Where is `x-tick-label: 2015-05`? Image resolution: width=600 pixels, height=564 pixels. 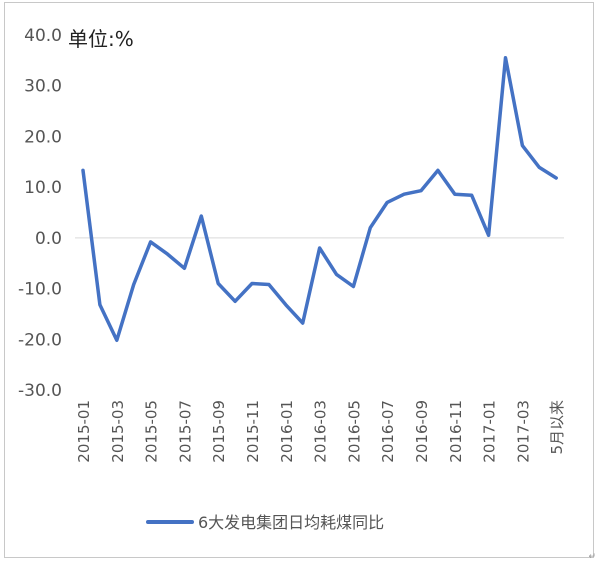 x-tick-label: 2015-05 is located at coordinates (152, 431).